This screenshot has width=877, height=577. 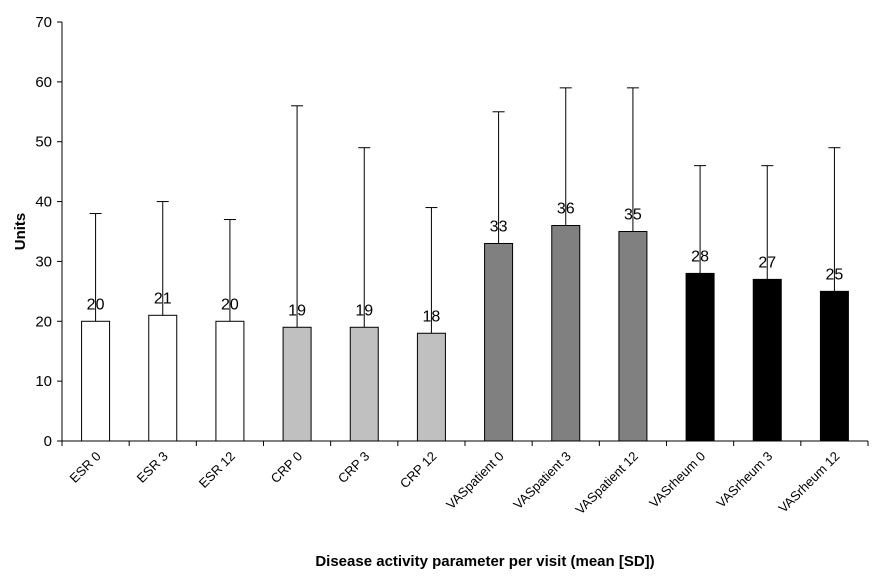 I want to click on data-label: 36, so click(x=566, y=209).